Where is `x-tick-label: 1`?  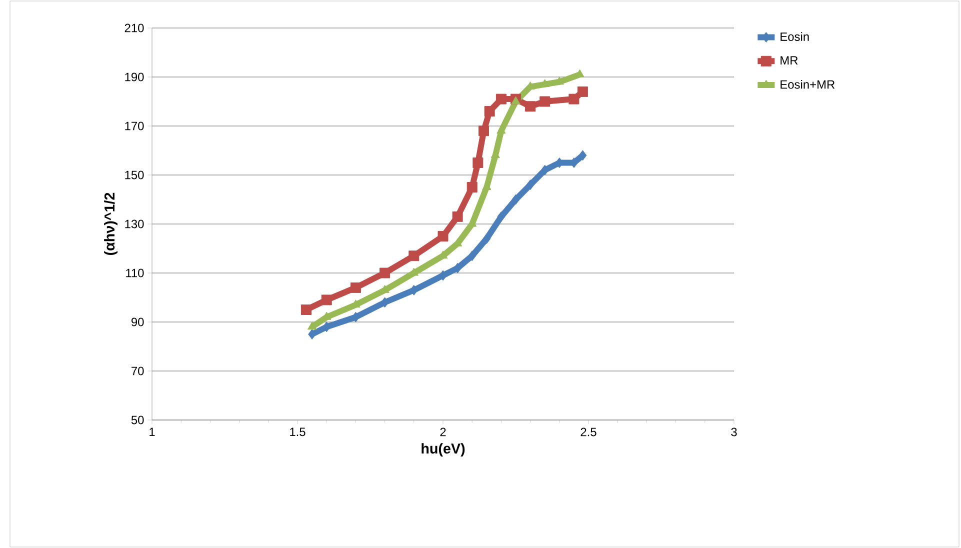
x-tick-label: 1 is located at coordinates (152, 432).